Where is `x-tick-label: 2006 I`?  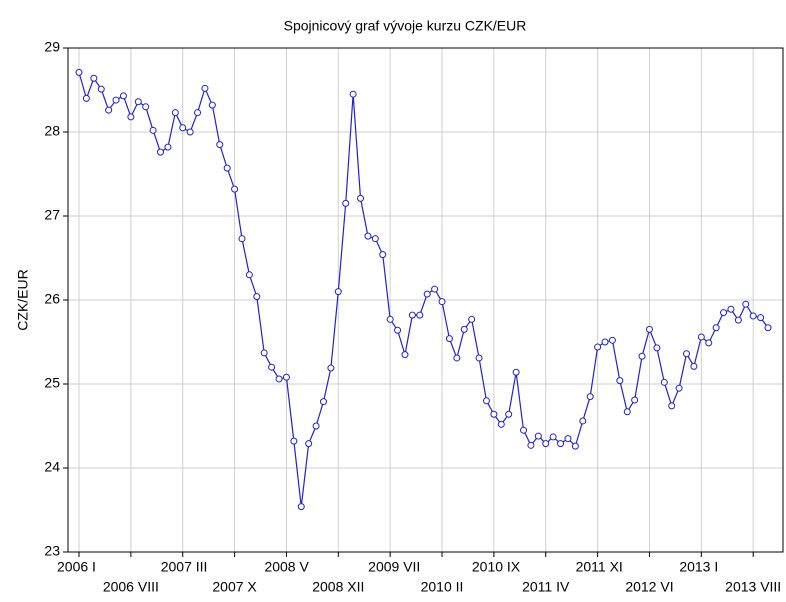
x-tick-label: 2006 I is located at coordinates (76, 567).